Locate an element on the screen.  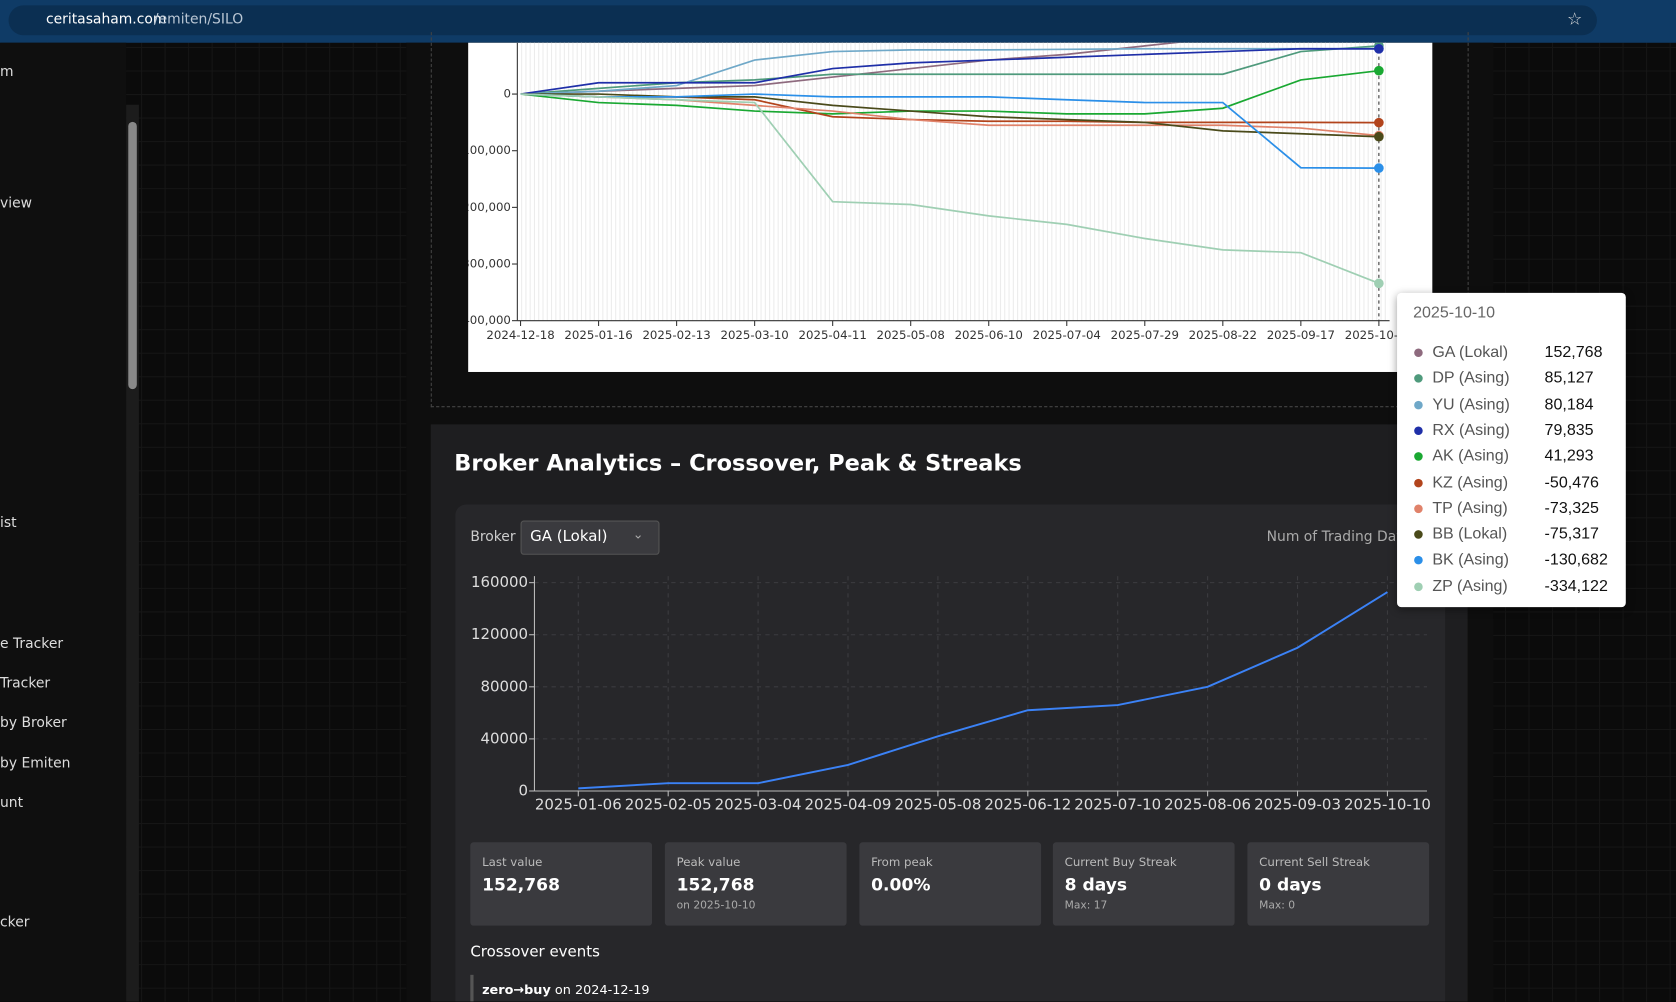
tooltip-row: BK (Asing) -130,682 is located at coordinates (1511, 560).